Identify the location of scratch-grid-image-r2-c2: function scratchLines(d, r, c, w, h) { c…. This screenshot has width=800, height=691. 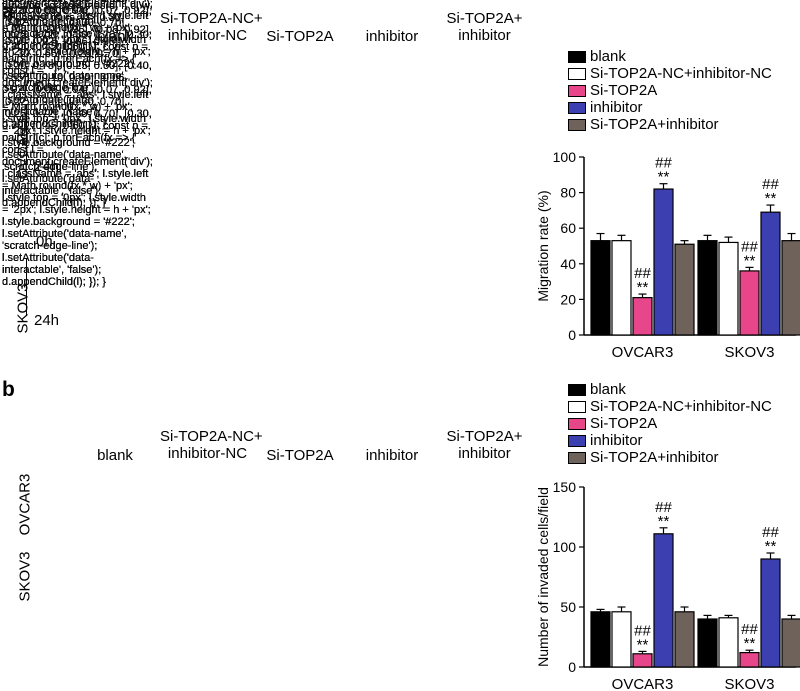
(76, 105).